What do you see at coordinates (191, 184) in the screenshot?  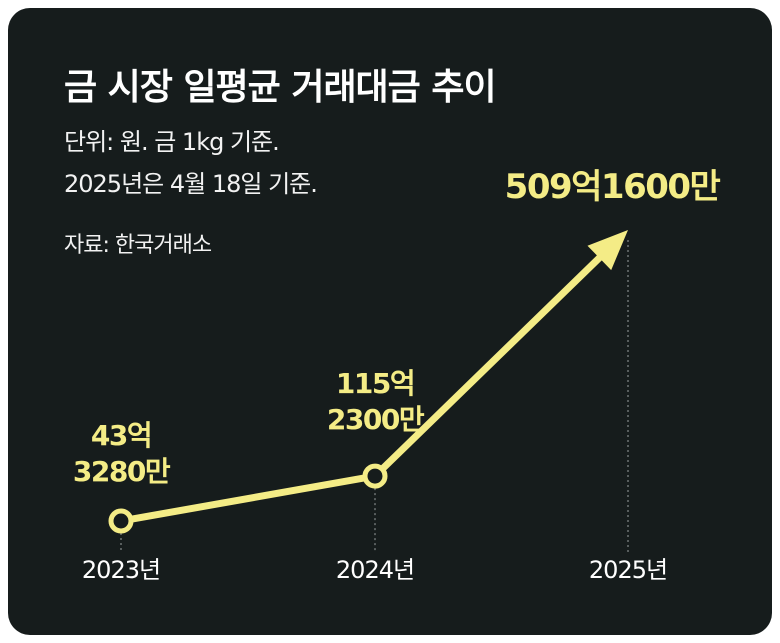 I see `date-note: 2025년은 4월 18일 기준.` at bounding box center [191, 184].